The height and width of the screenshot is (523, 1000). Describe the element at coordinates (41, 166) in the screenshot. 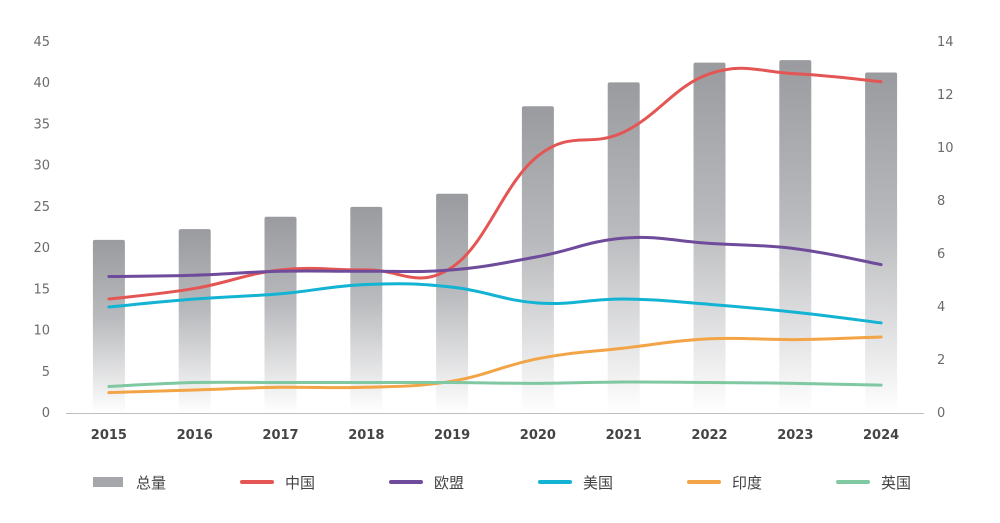

I see `left-tick-label: 30` at that location.